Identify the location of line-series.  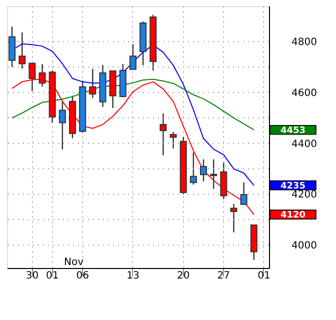
(133, 104).